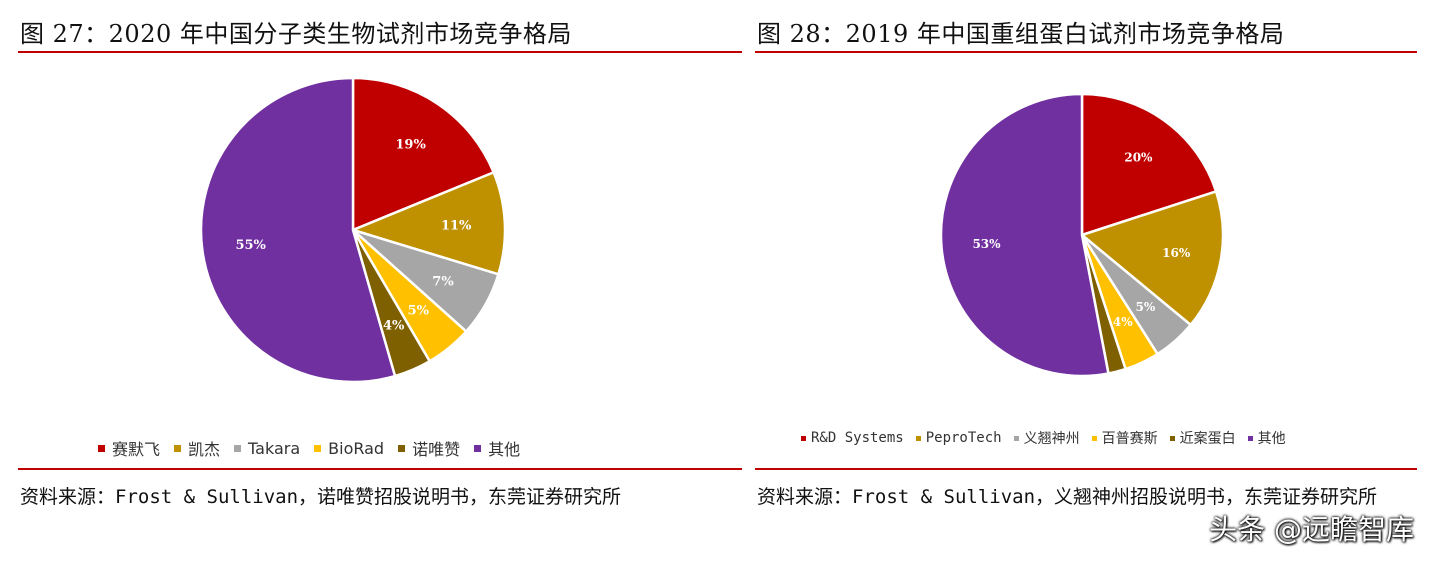 The image size is (1430, 564). I want to click on legend-item-4: 近案蛋白, so click(1202, 438).